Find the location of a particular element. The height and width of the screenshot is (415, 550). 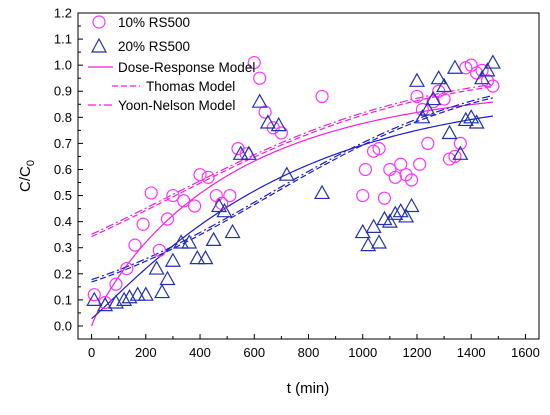

legend-marker-10-rs500 is located at coordinates (99, 22).